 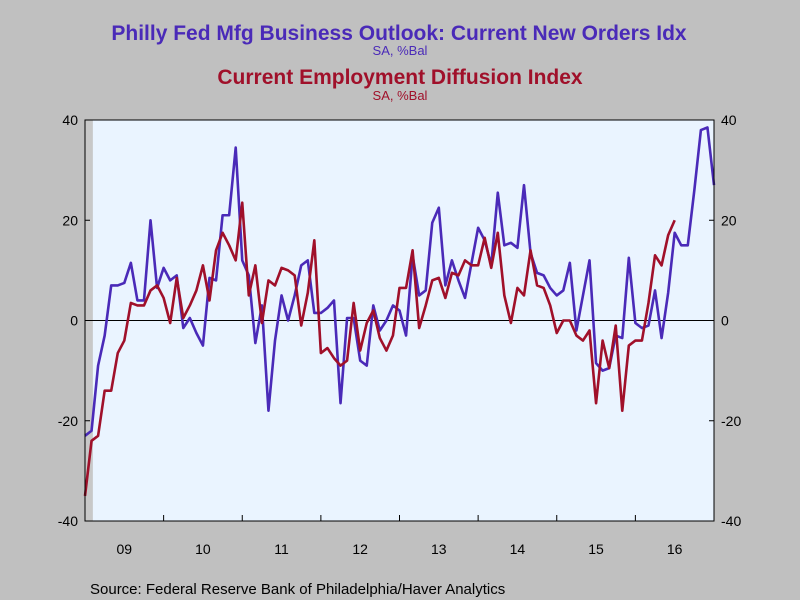 I want to click on x-tick-label: 09, so click(x=125, y=549).